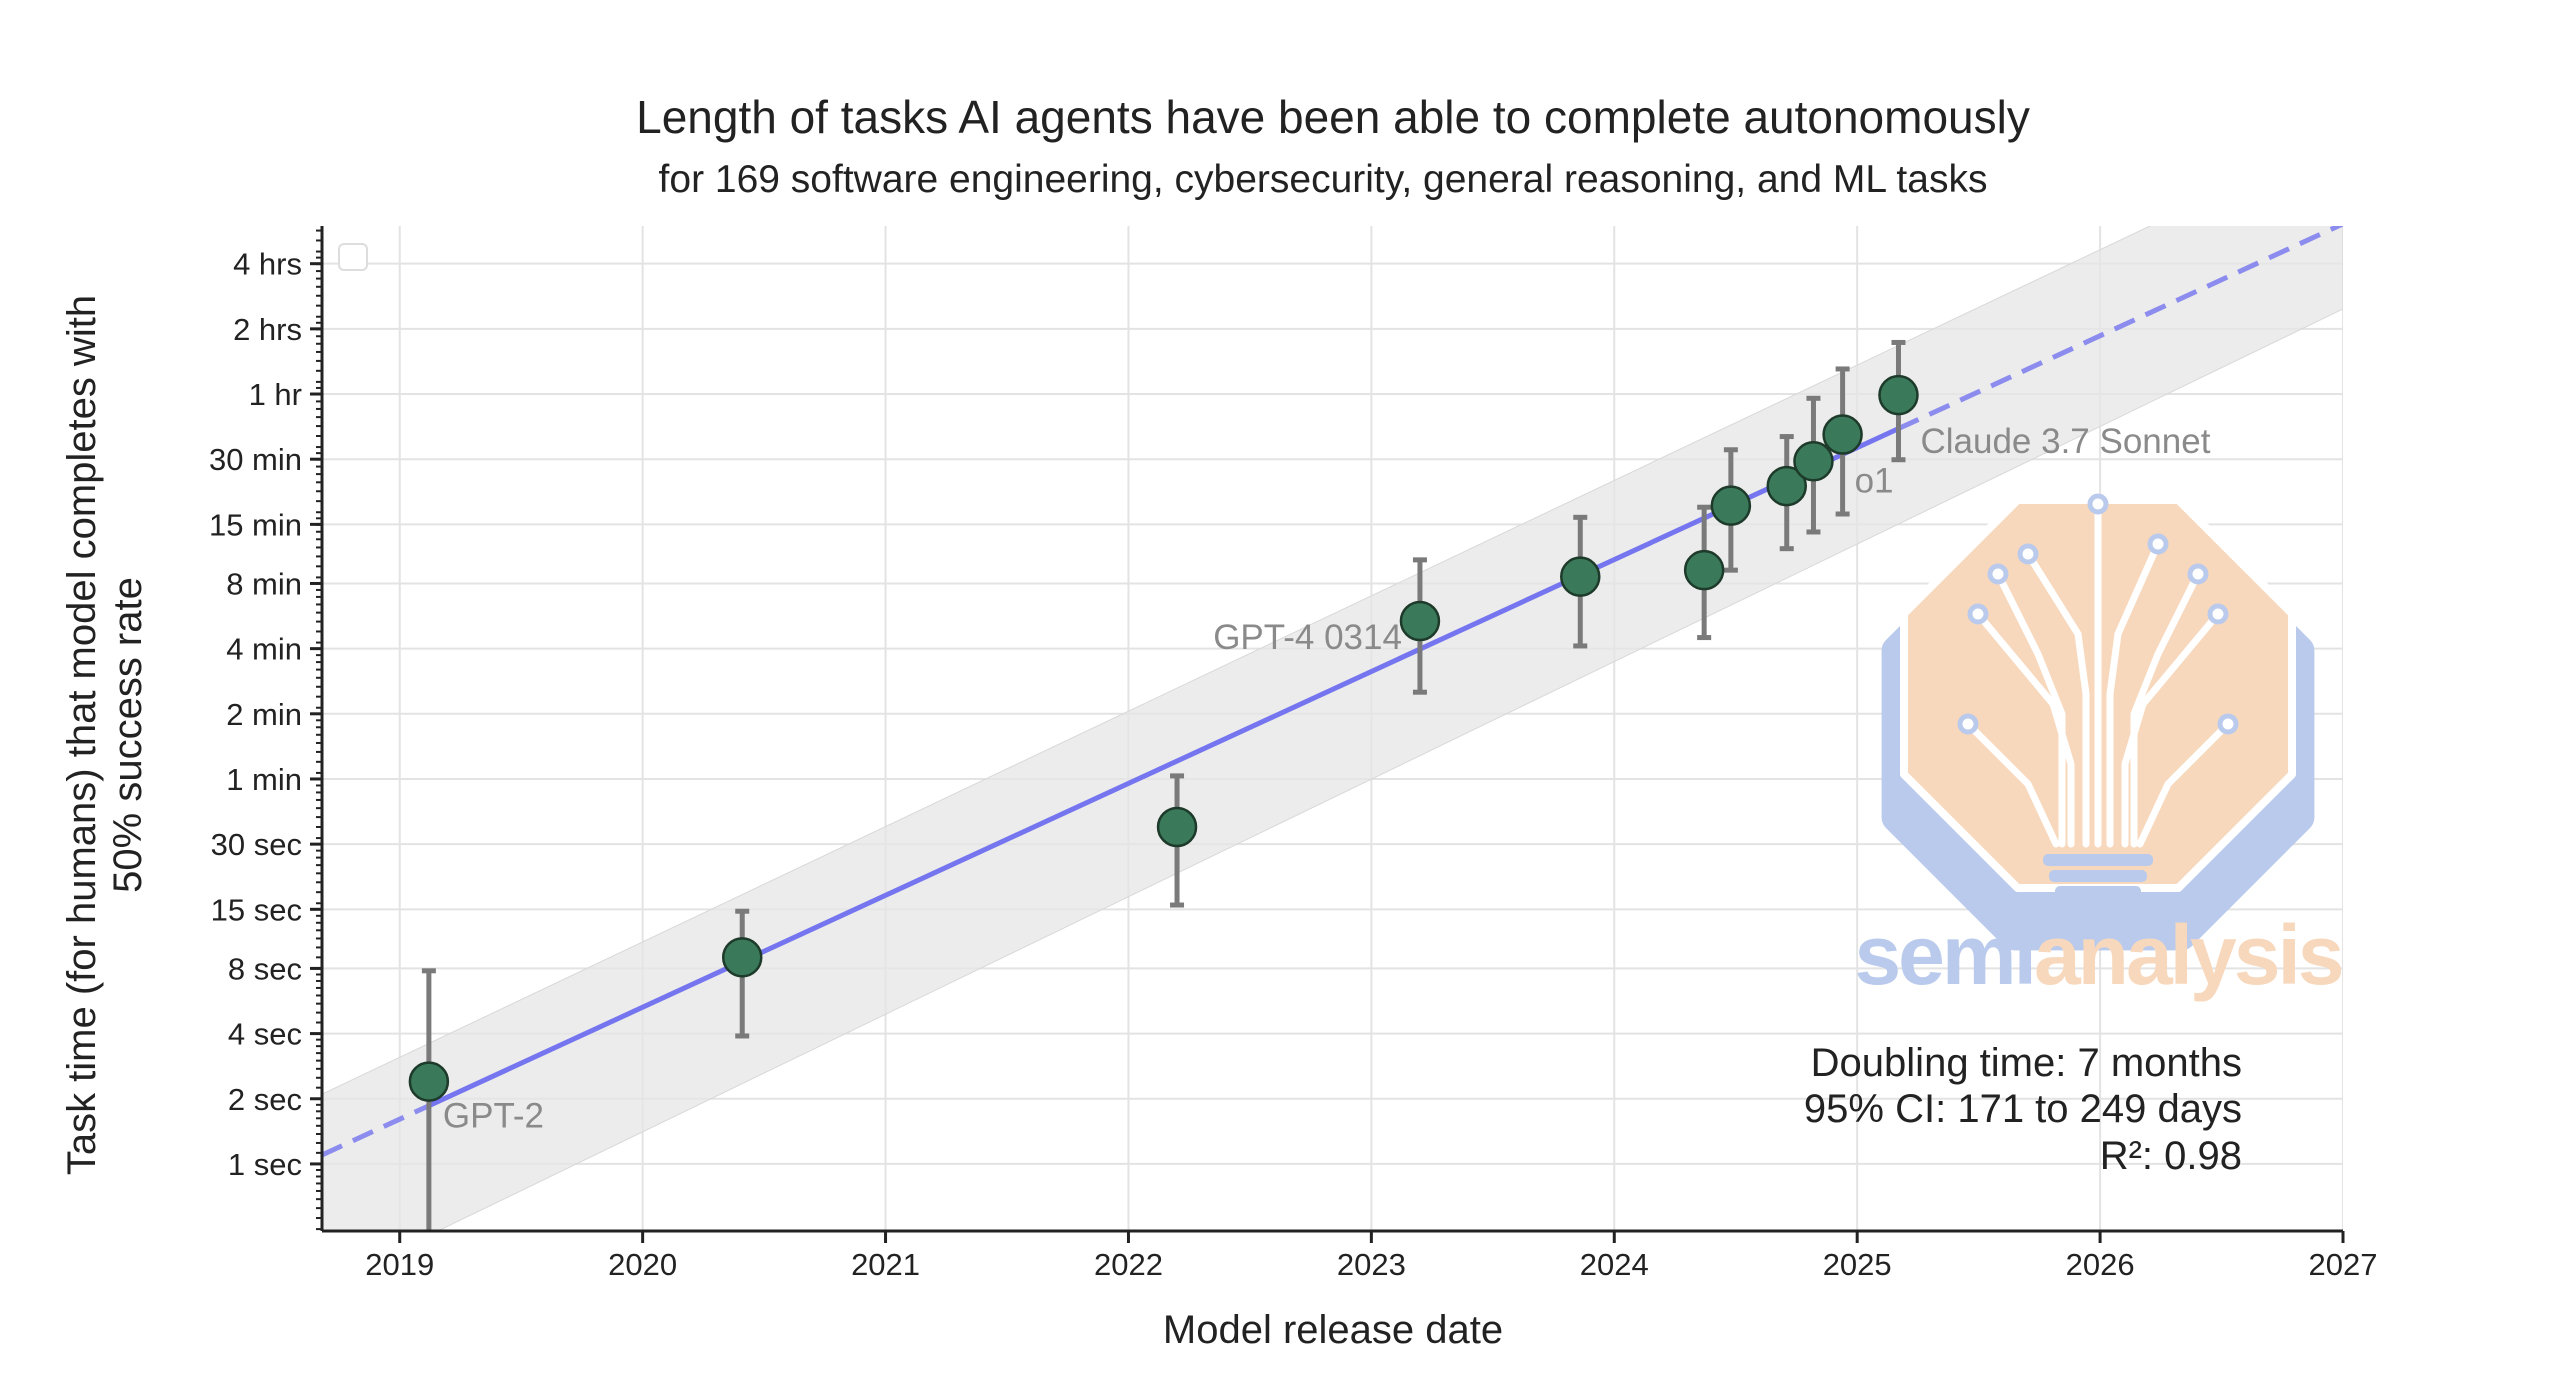 The width and height of the screenshot is (2560, 1392). I want to click on x-tick-label: 2021, so click(885, 1264).